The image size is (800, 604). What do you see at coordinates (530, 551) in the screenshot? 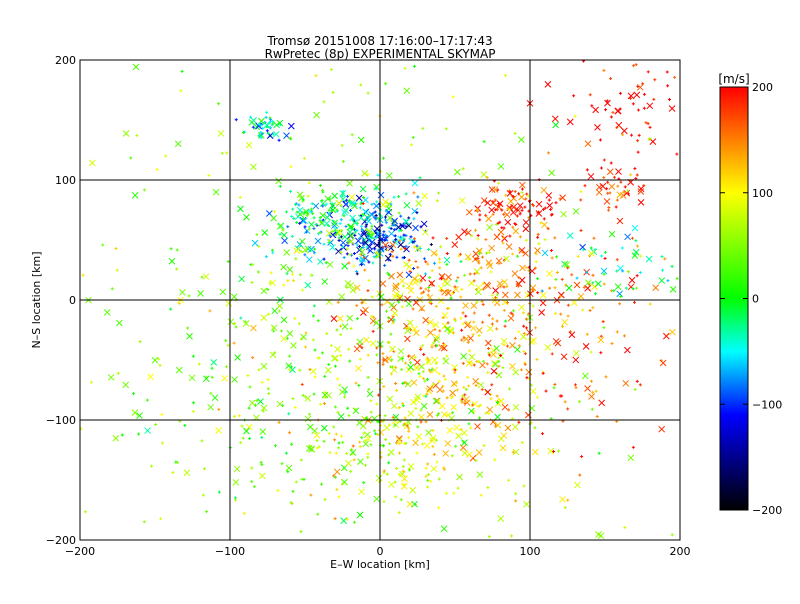
I see `x-tick-label: 100` at bounding box center [530, 551].